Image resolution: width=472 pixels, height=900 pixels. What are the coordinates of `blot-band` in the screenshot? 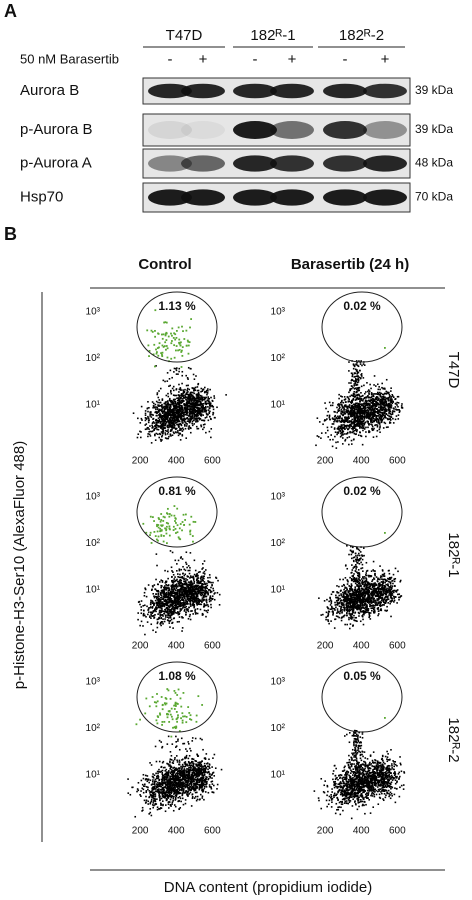 It's located at (255, 197).